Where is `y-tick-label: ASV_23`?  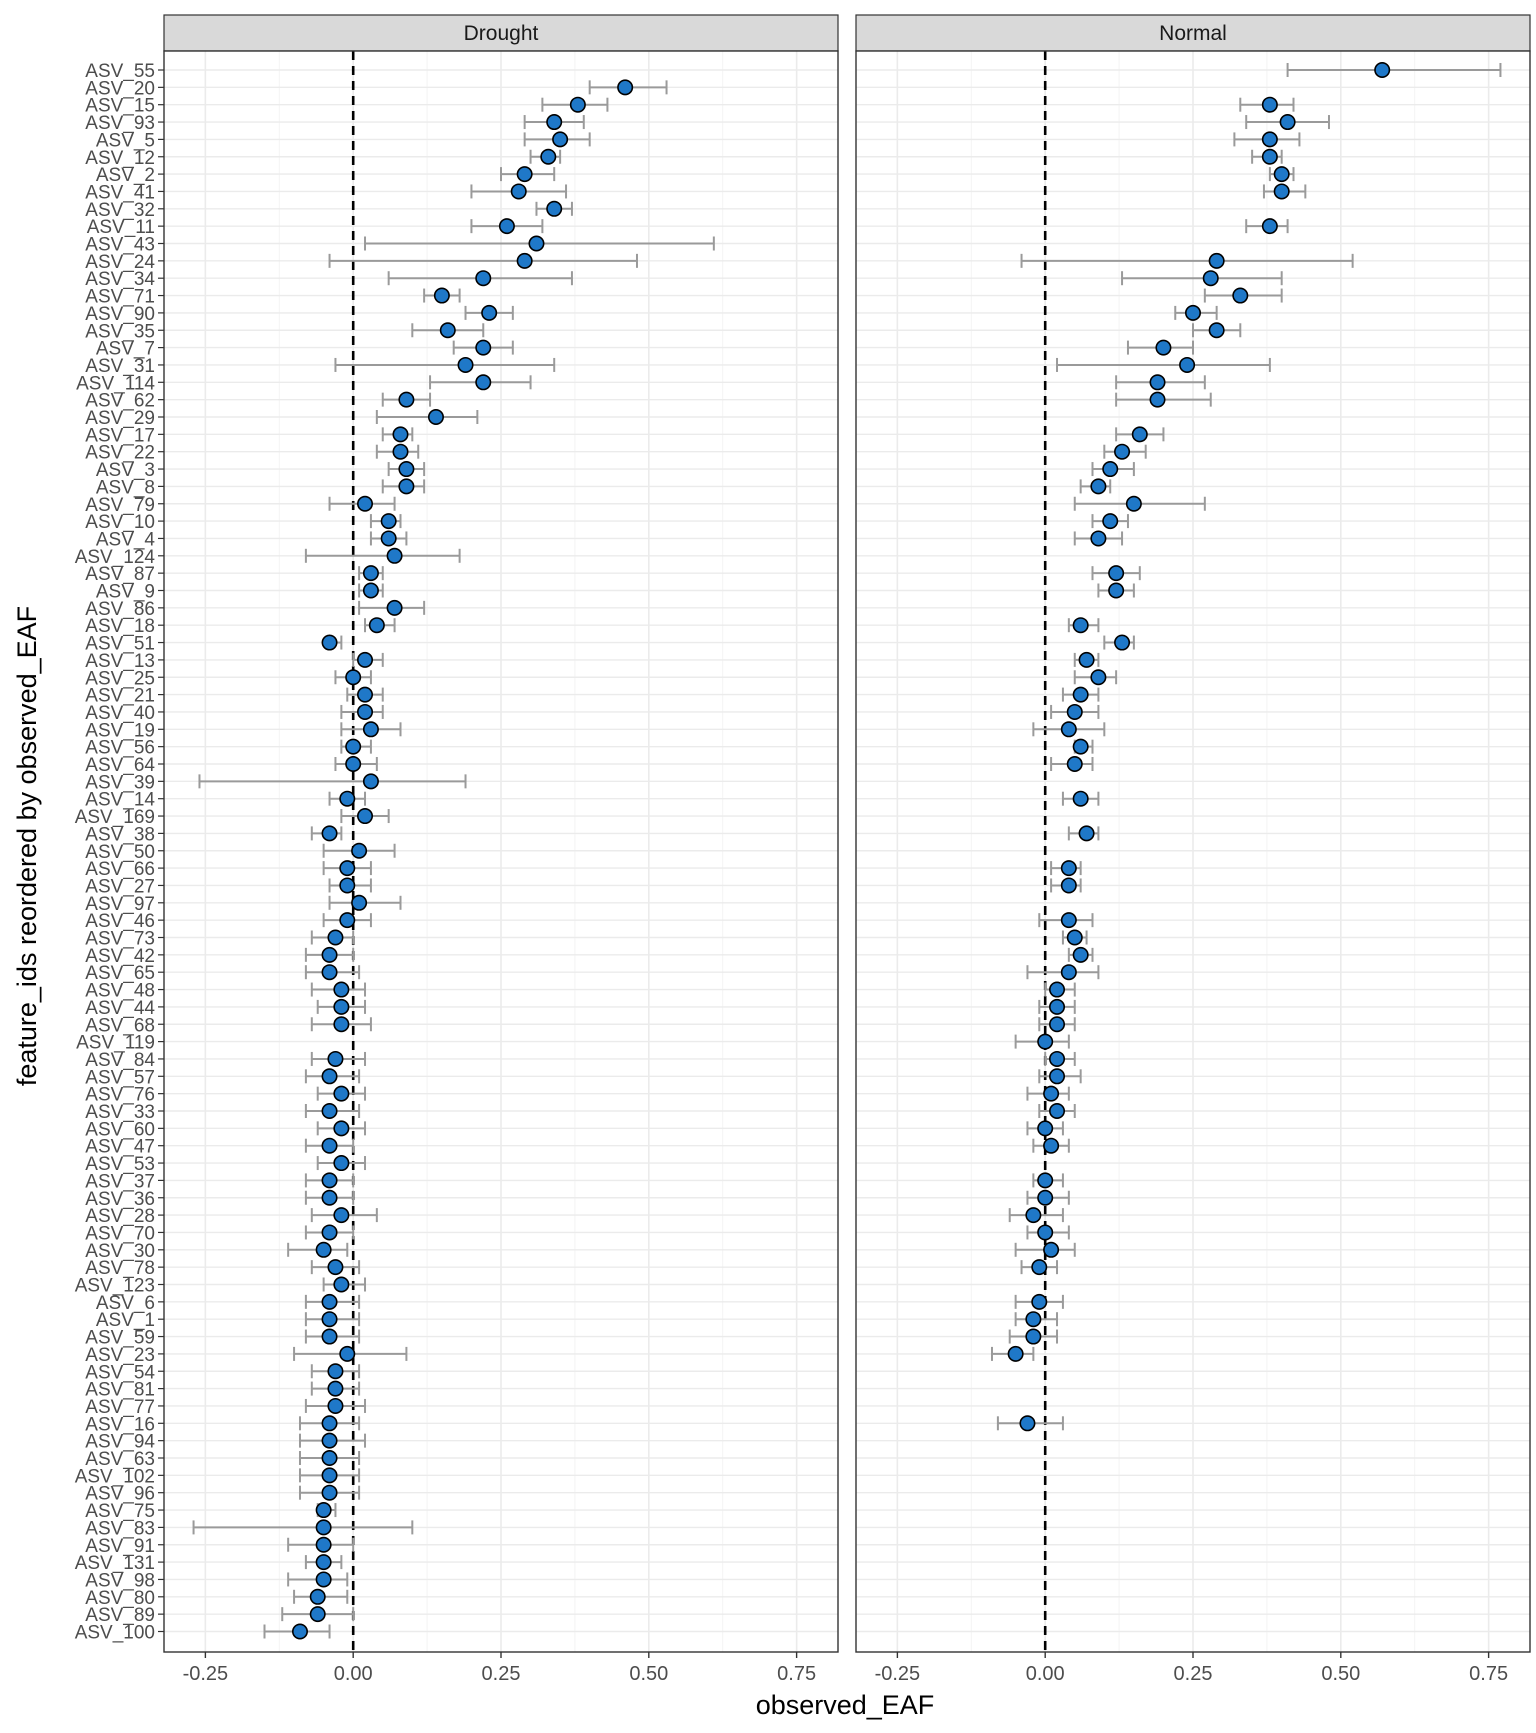
y-tick-label: ASV_23 is located at coordinates (120, 1355).